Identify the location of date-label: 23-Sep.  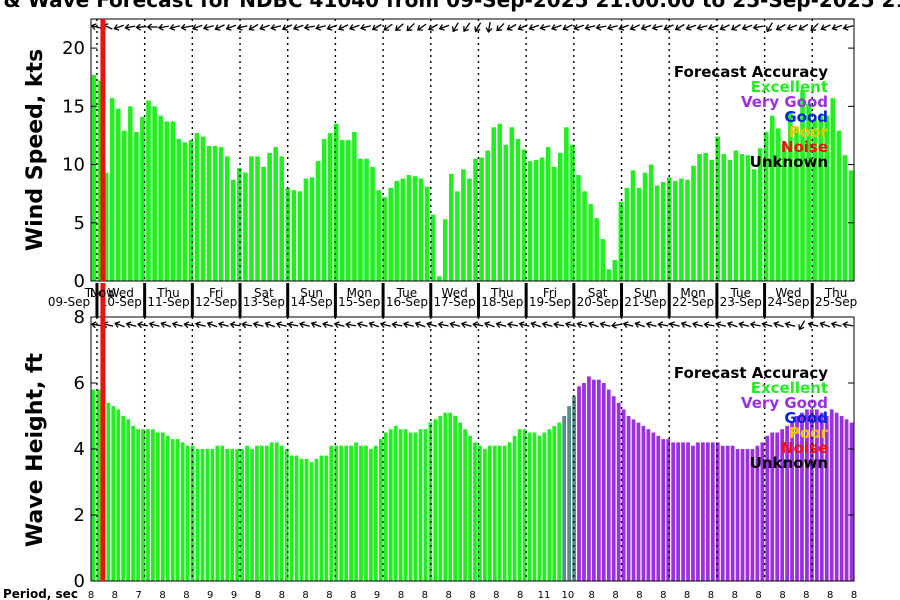
(741, 302).